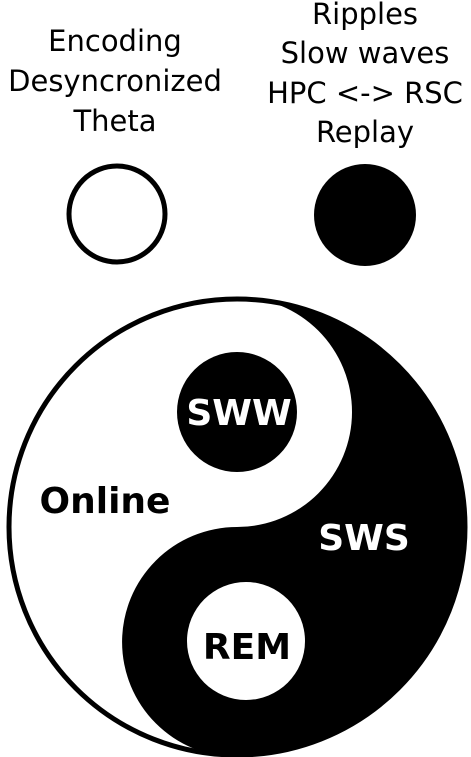  Describe the element at coordinates (365, 215) in the screenshot. I see `filled-circle-marker` at that location.